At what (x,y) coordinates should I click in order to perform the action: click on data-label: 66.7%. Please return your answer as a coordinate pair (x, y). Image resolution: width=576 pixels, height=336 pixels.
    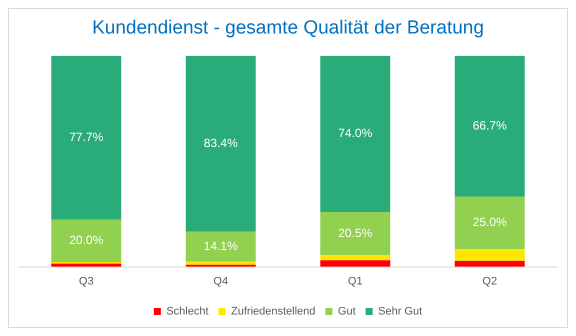
    Looking at the image, I should click on (490, 125).